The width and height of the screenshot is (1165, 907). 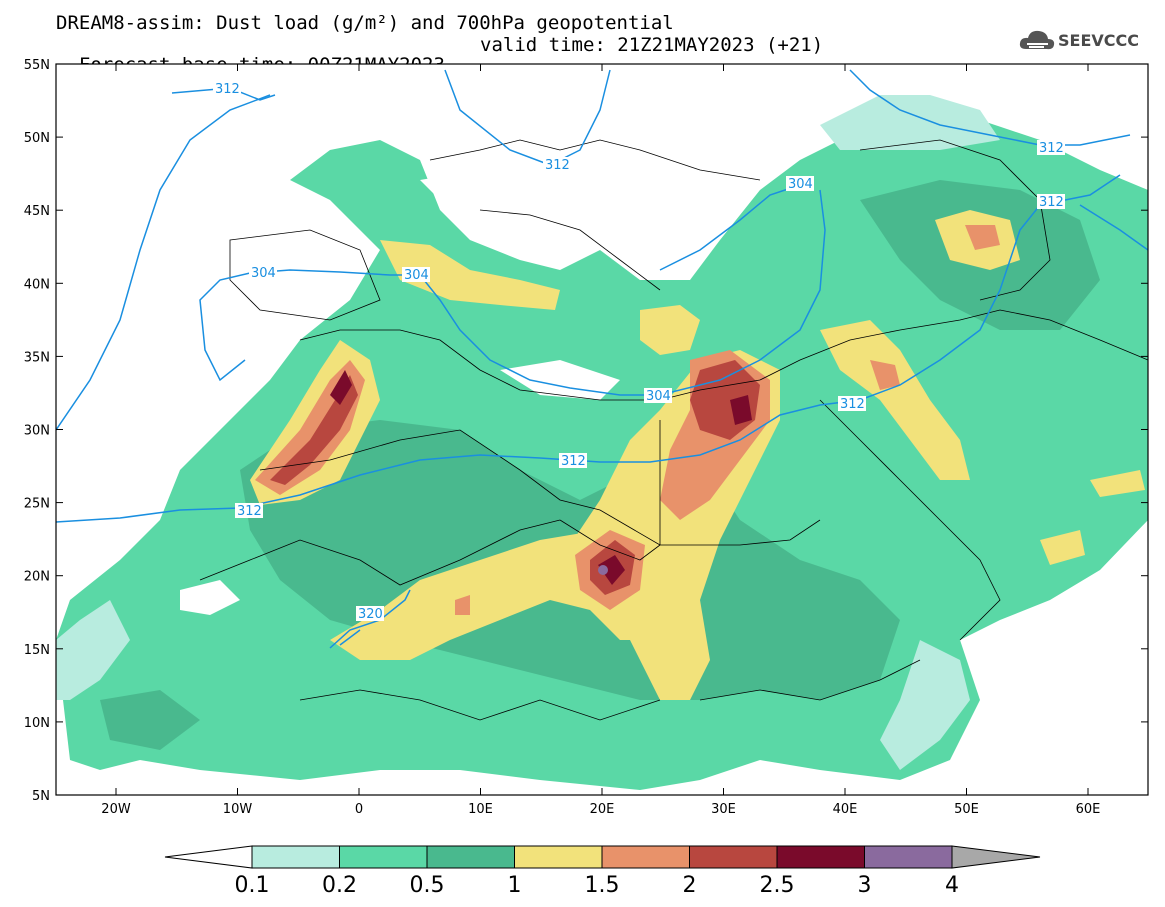 What do you see at coordinates (37, 284) in the screenshot?
I see `lat-label: 40N` at bounding box center [37, 284].